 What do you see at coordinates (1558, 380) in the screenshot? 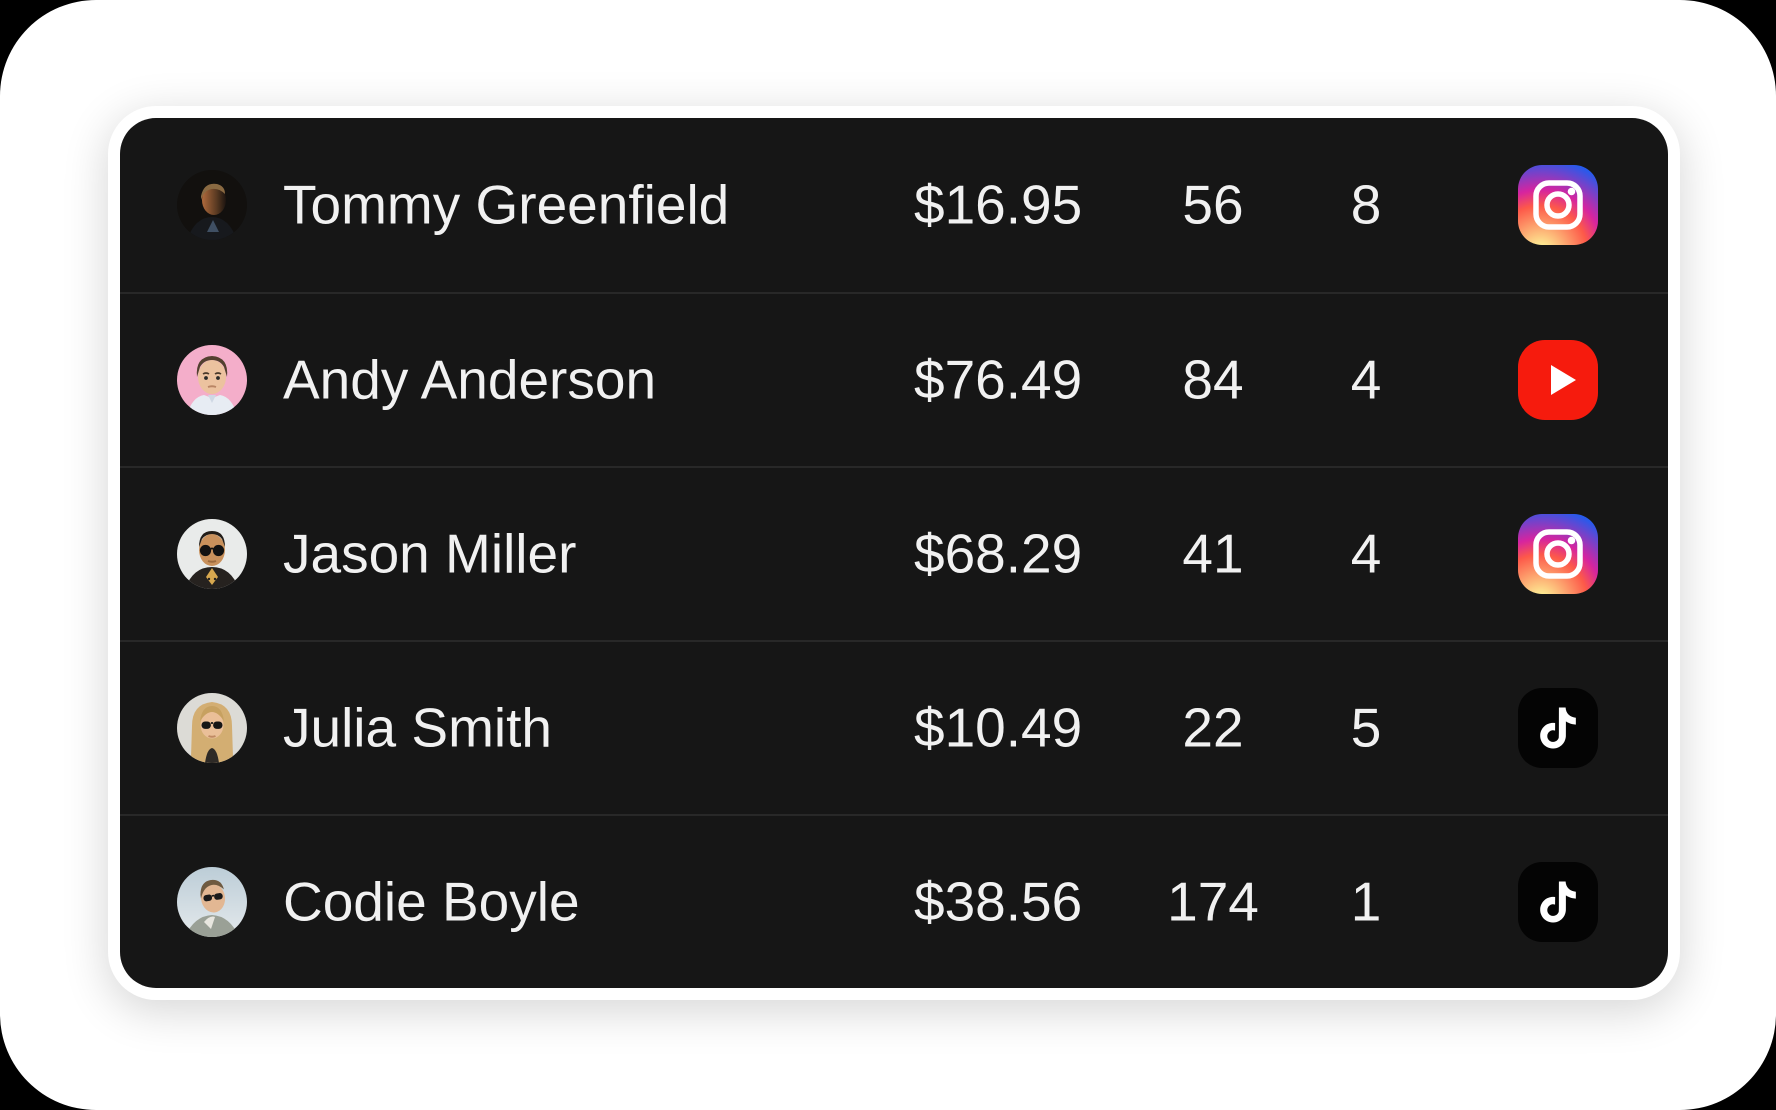
I see `youtube-icon` at bounding box center [1558, 380].